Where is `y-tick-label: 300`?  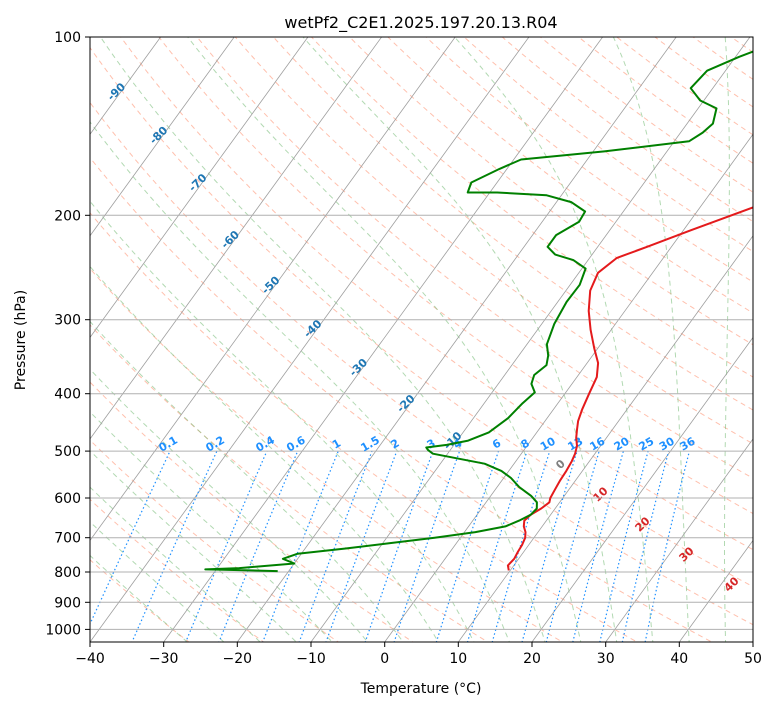 y-tick-label: 300 is located at coordinates (67, 321).